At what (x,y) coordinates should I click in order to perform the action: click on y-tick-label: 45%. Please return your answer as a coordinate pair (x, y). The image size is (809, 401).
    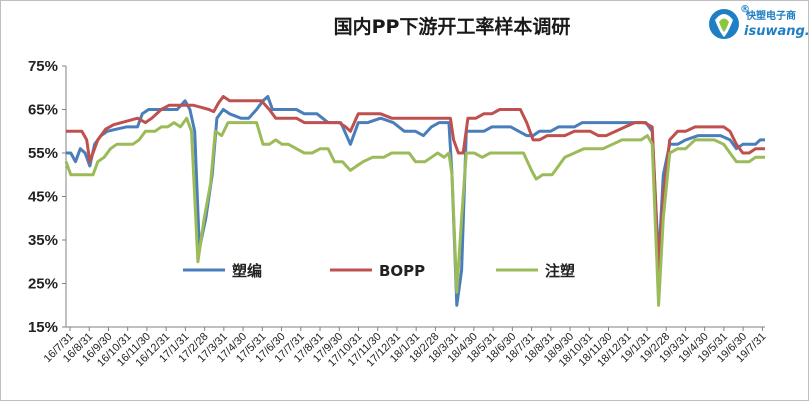
    Looking at the image, I should click on (43, 197).